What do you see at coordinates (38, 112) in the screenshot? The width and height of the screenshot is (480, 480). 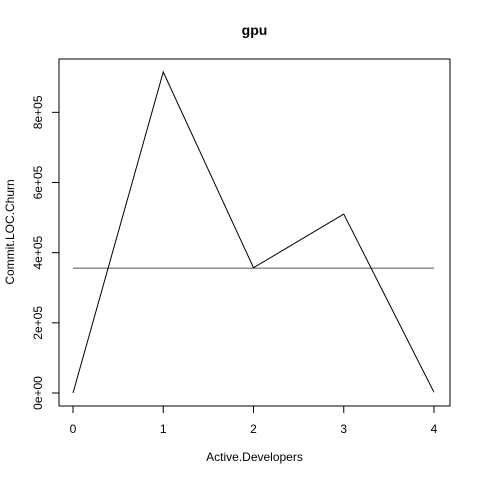 I see `y-tick-label: 8e+05` at bounding box center [38, 112].